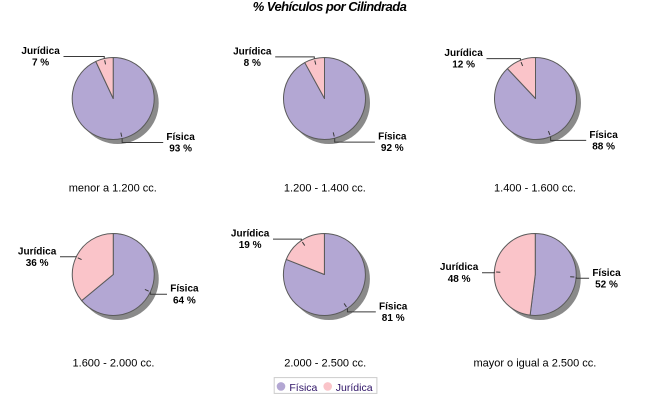 The width and height of the screenshot is (650, 405). What do you see at coordinates (606, 284) in the screenshot?
I see `svg-text: 52 %` at bounding box center [606, 284].